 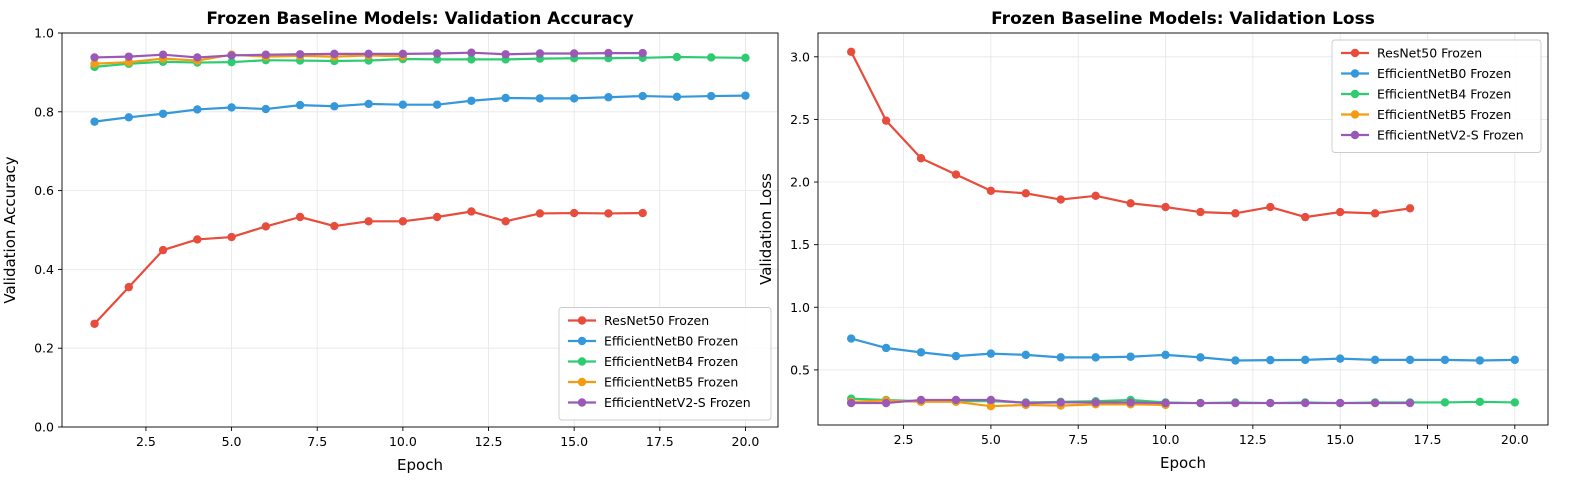 I want to click on legend-label: EfficientNetB4 Frozen, so click(x=671, y=361).